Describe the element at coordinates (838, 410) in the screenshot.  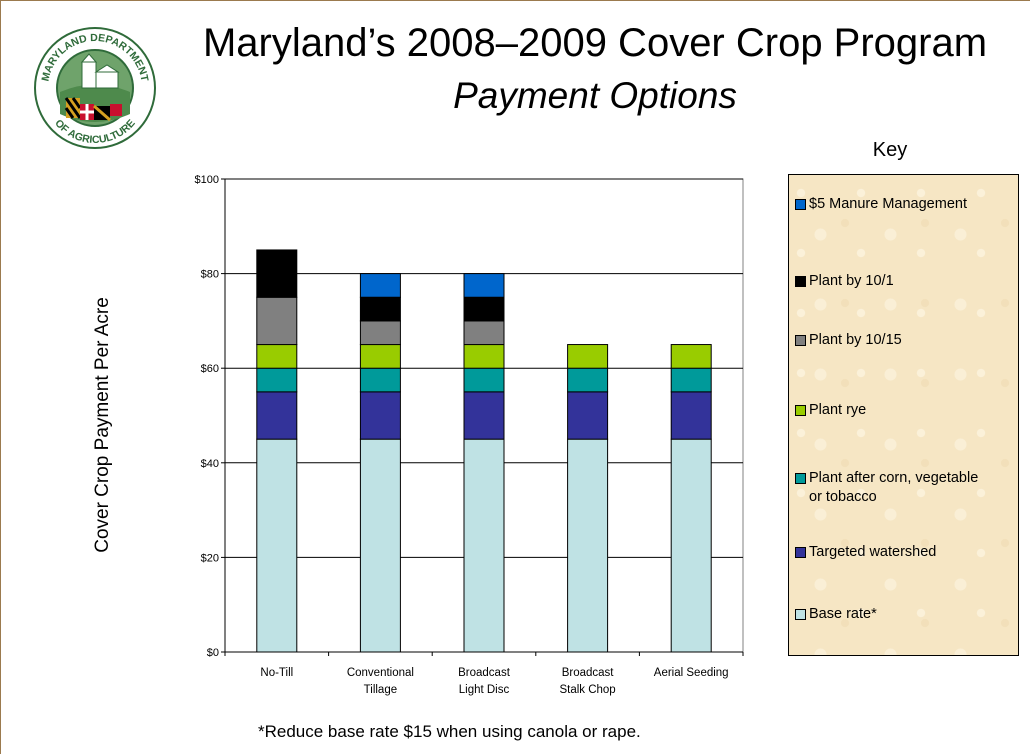
I see `legend-label: Plant rye` at that location.